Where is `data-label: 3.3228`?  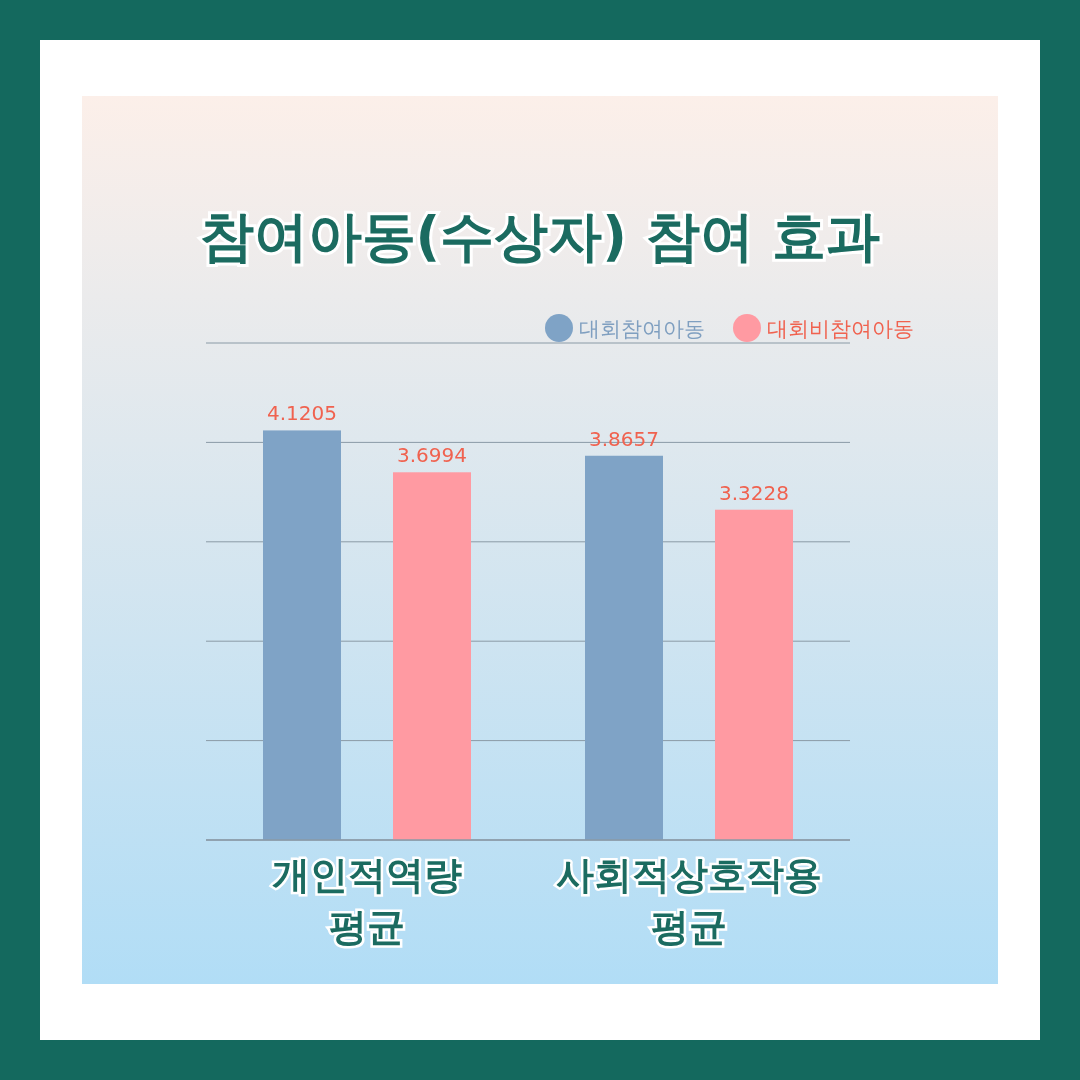
data-label: 3.3228 is located at coordinates (754, 492).